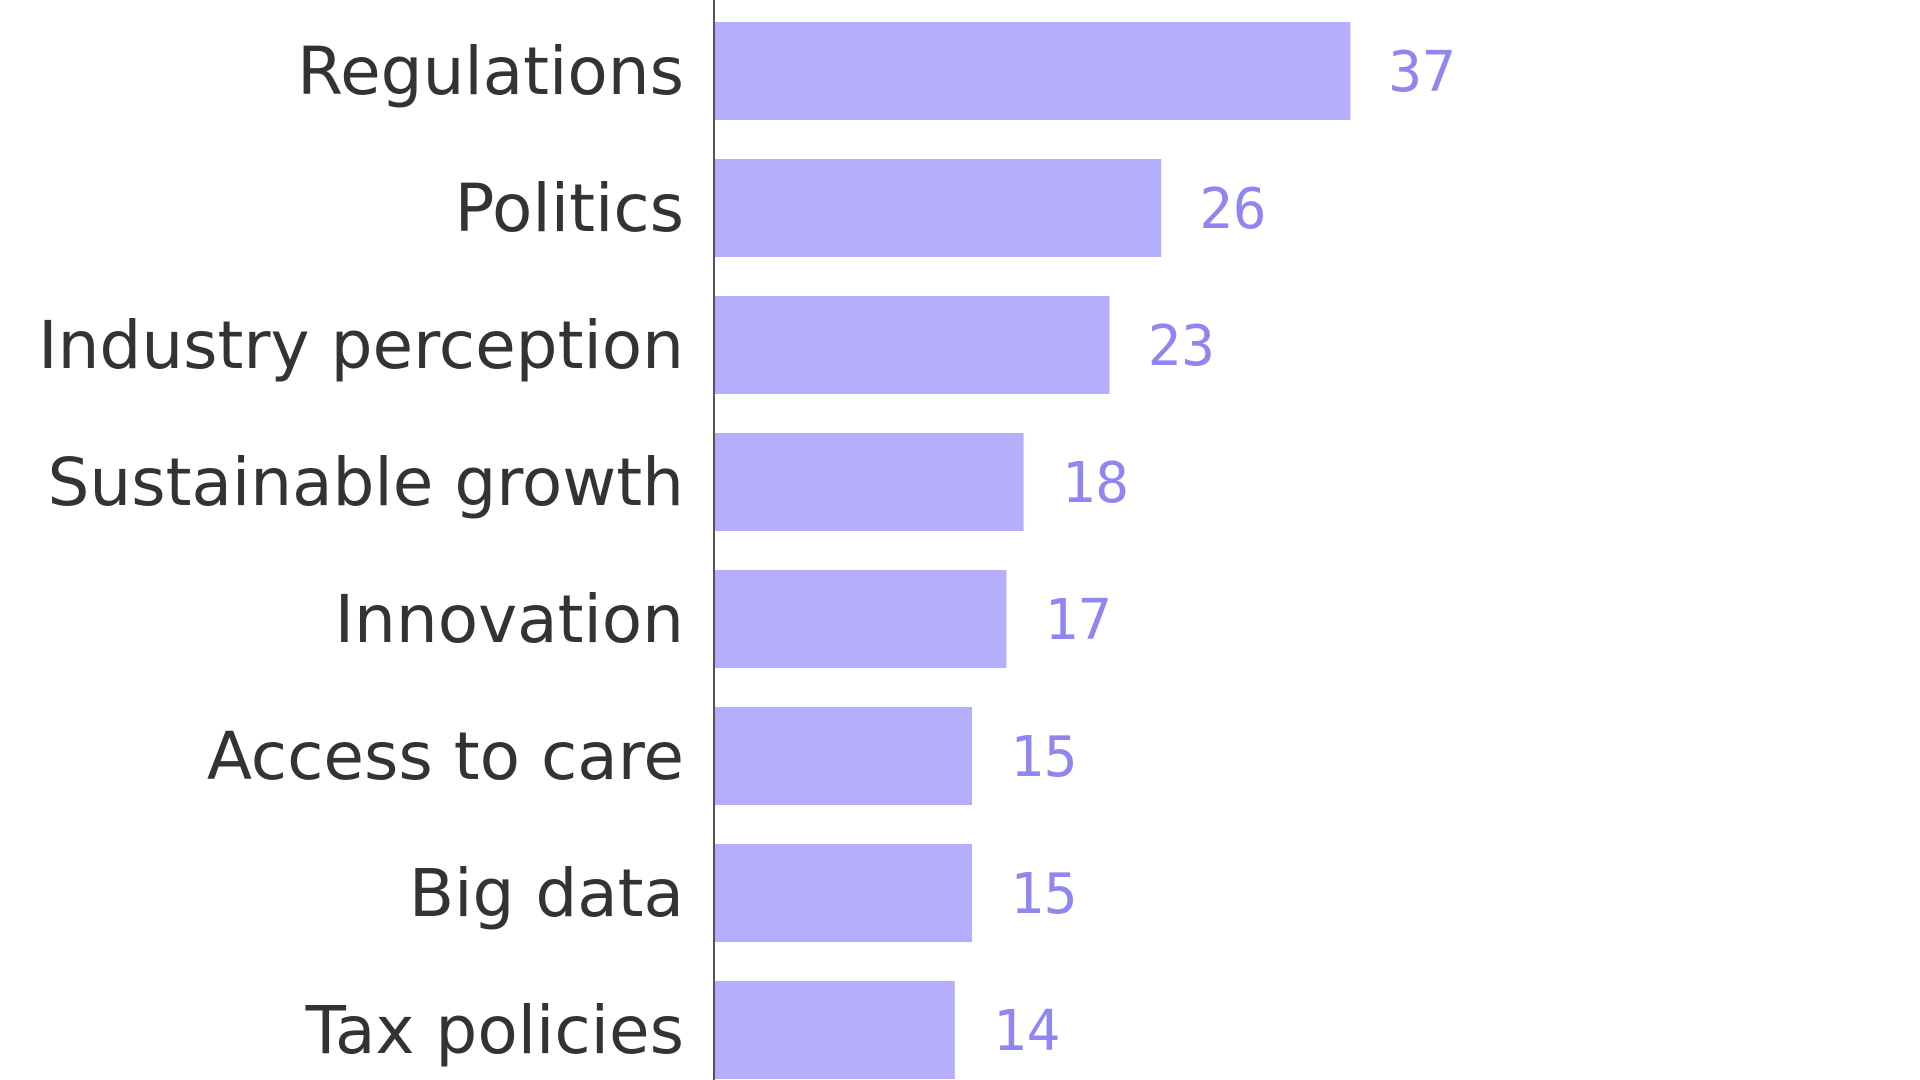  What do you see at coordinates (1232, 209) in the screenshot?
I see `value-label: 26` at bounding box center [1232, 209].